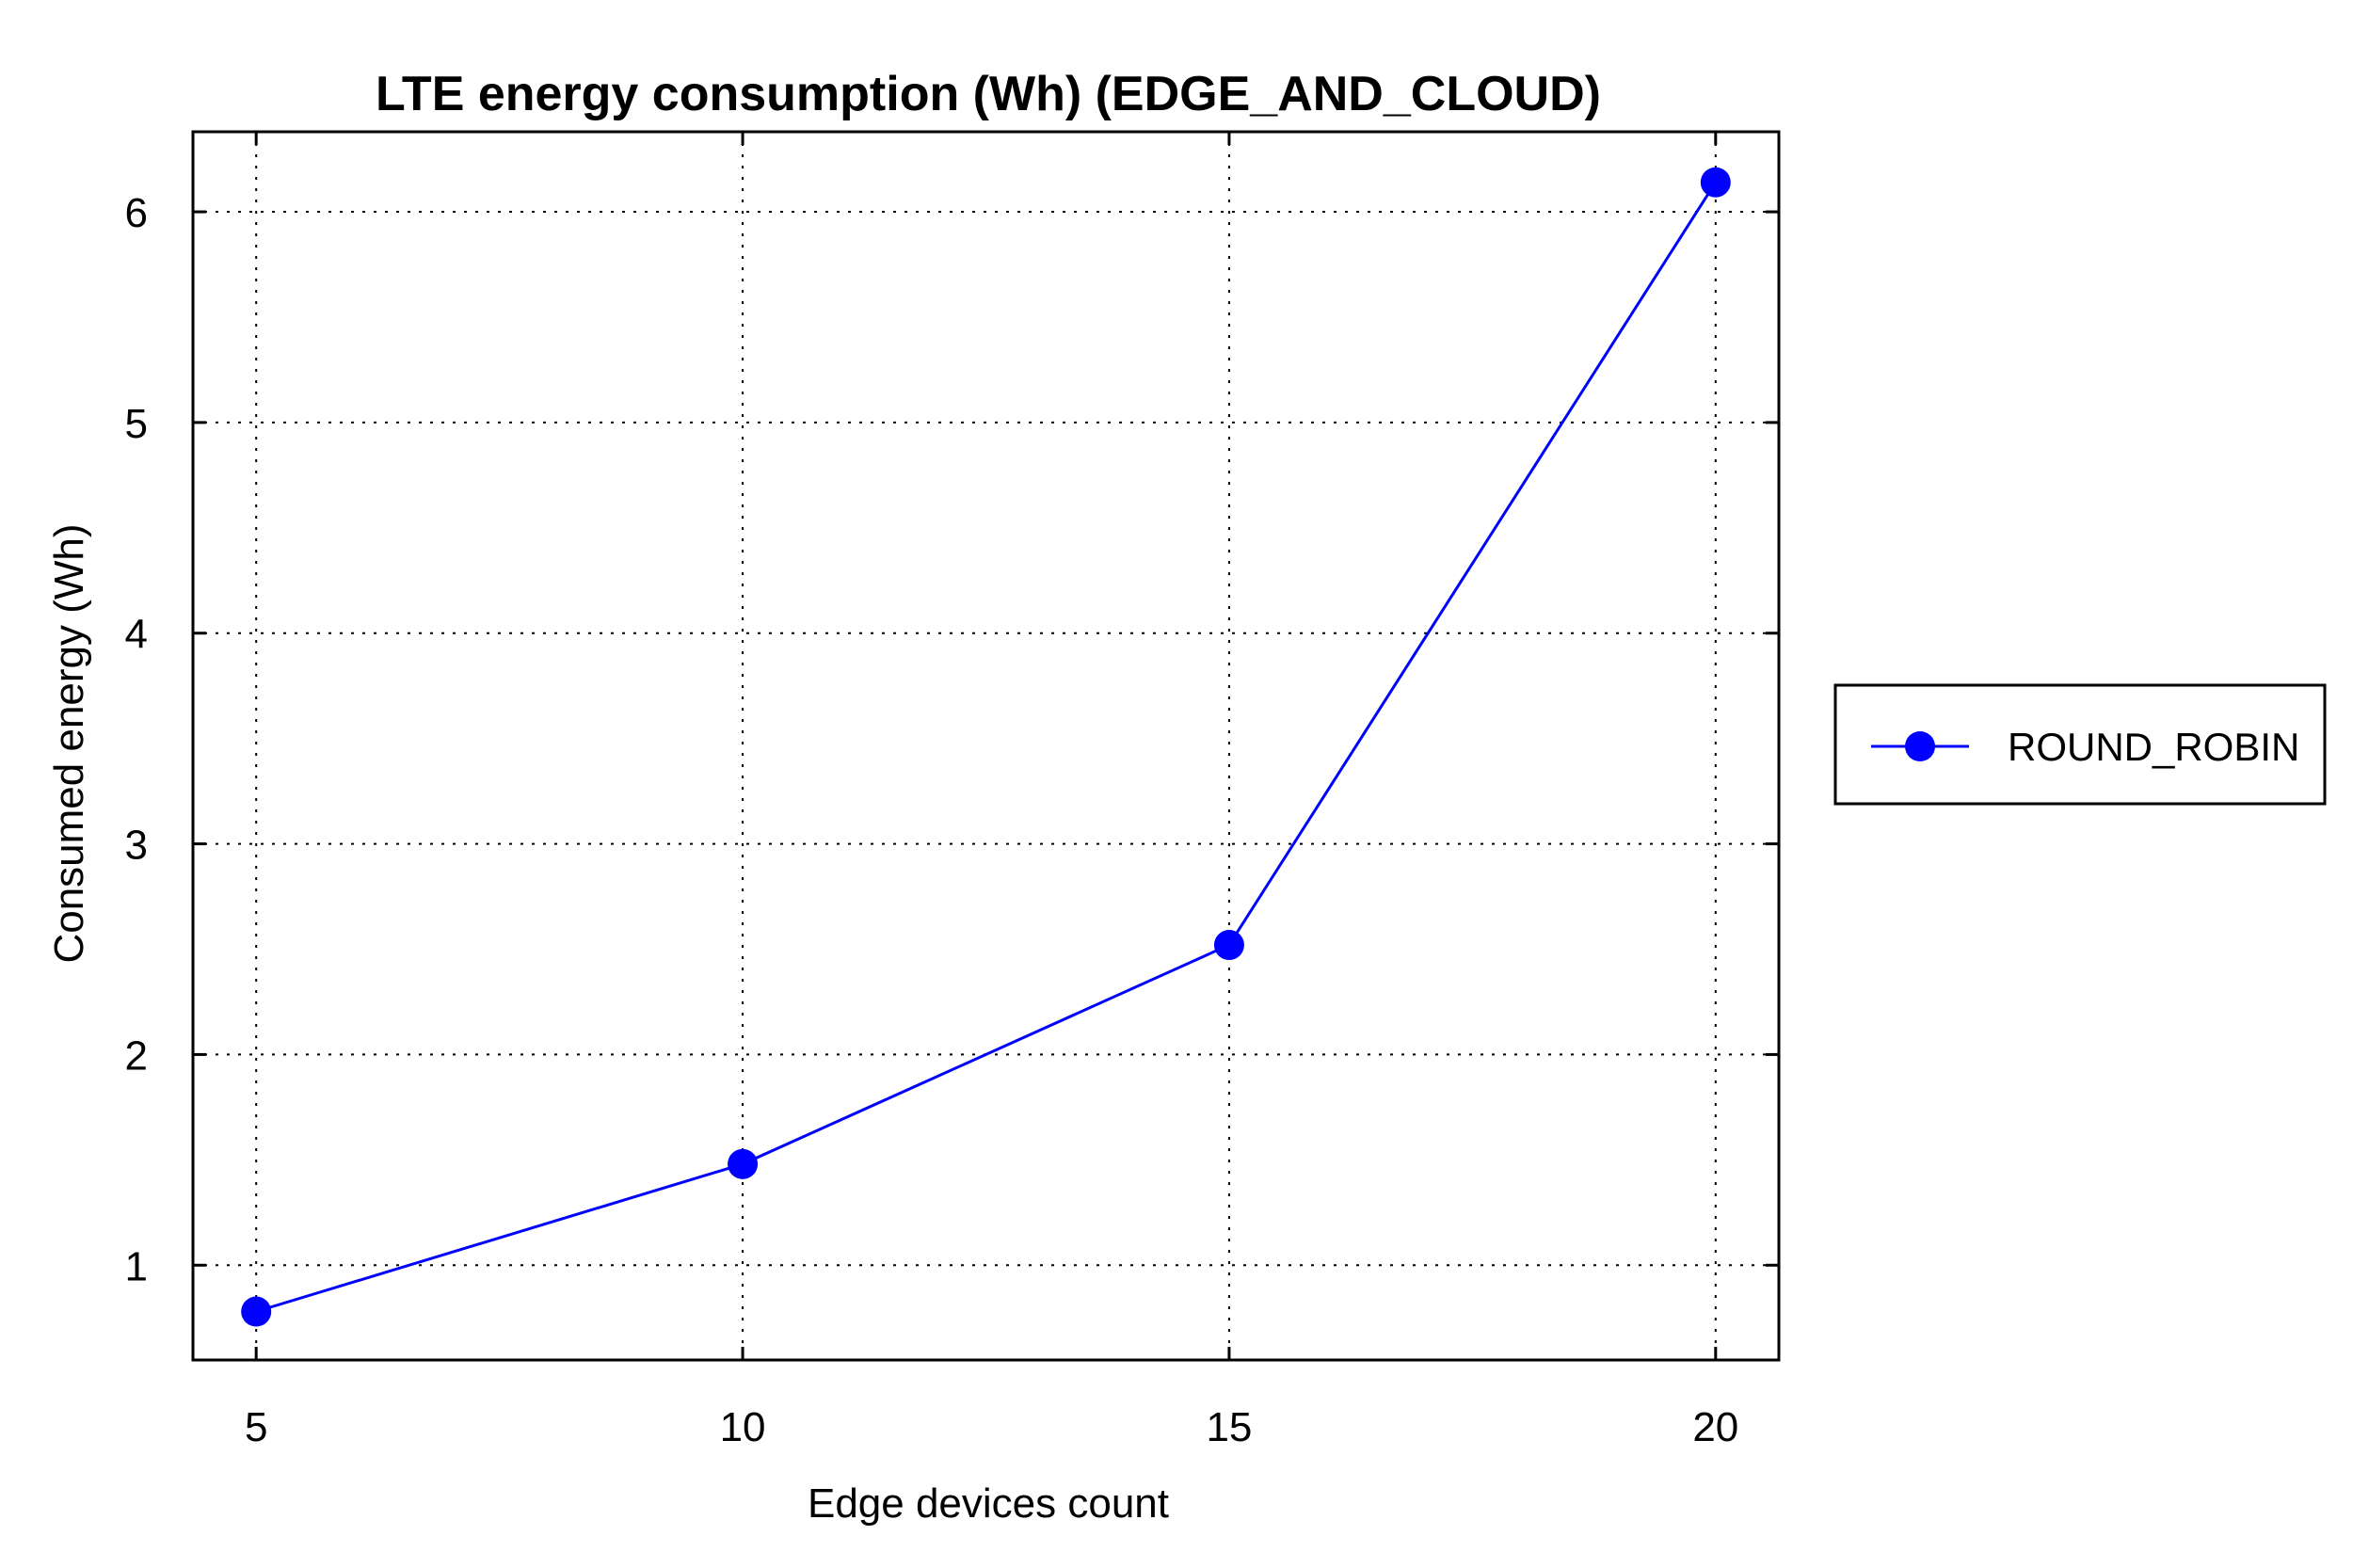  I want to click on x-tick-label: 5, so click(256, 1427).